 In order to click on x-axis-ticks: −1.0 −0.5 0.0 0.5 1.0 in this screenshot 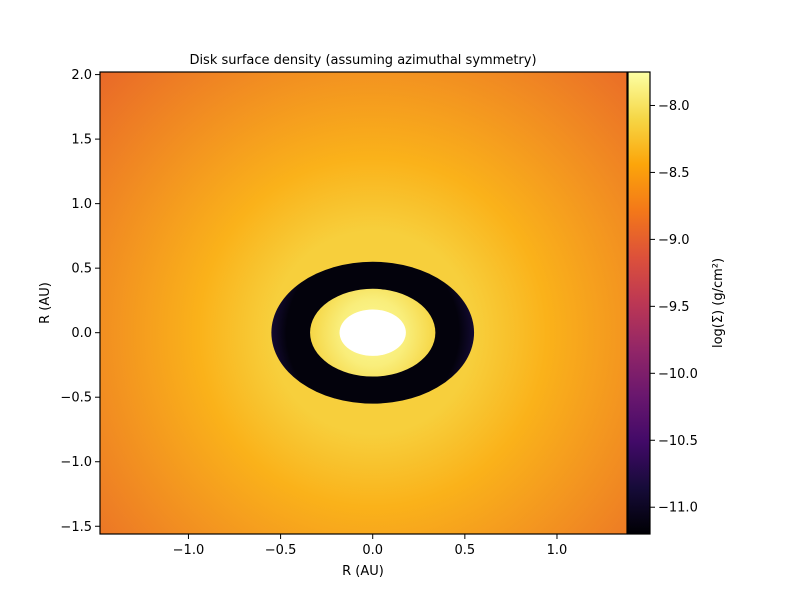, I will do `click(370, 546)`.